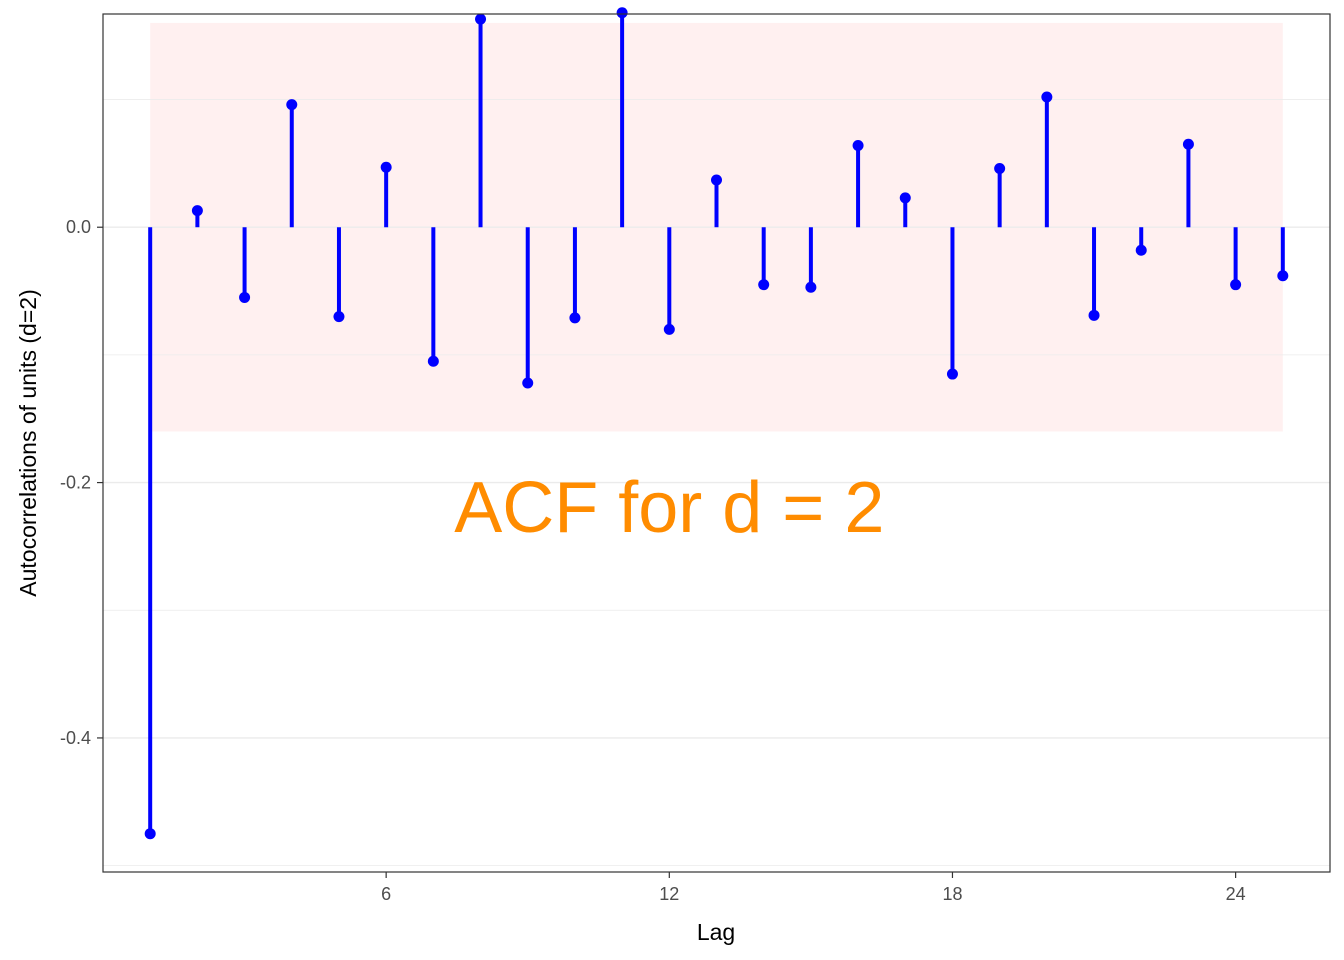  What do you see at coordinates (669, 894) in the screenshot?
I see `x-tick-label: 12` at bounding box center [669, 894].